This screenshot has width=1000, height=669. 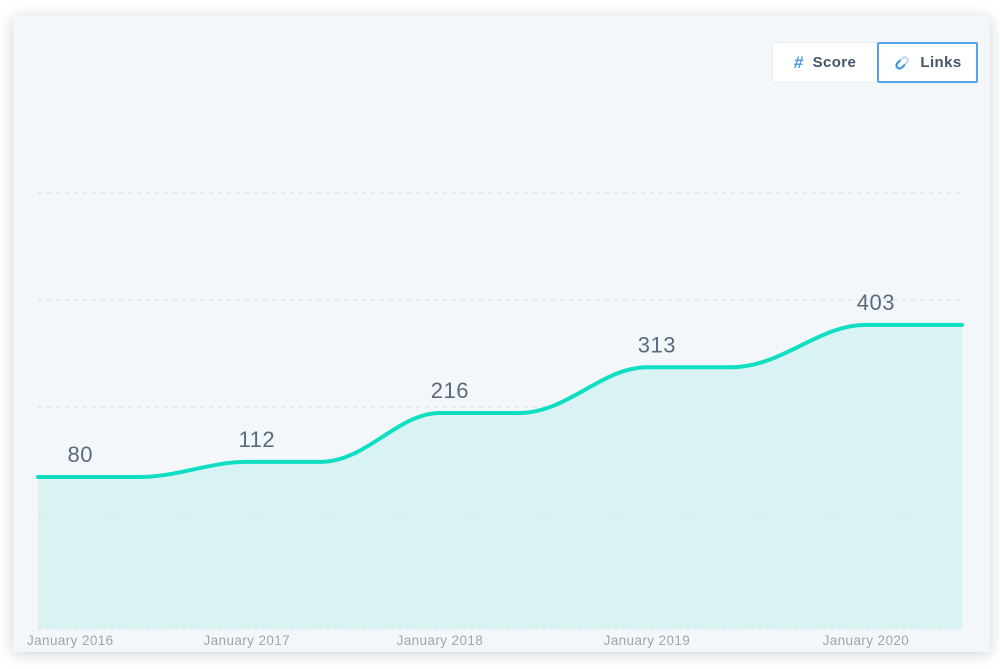 What do you see at coordinates (450, 390) in the screenshot?
I see `value-label: 216` at bounding box center [450, 390].